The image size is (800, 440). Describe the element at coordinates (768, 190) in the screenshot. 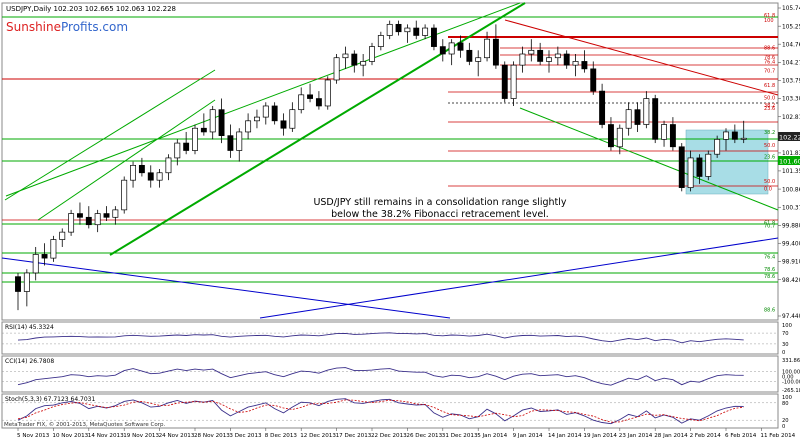

I see `fib-label: 0.0` at that location.